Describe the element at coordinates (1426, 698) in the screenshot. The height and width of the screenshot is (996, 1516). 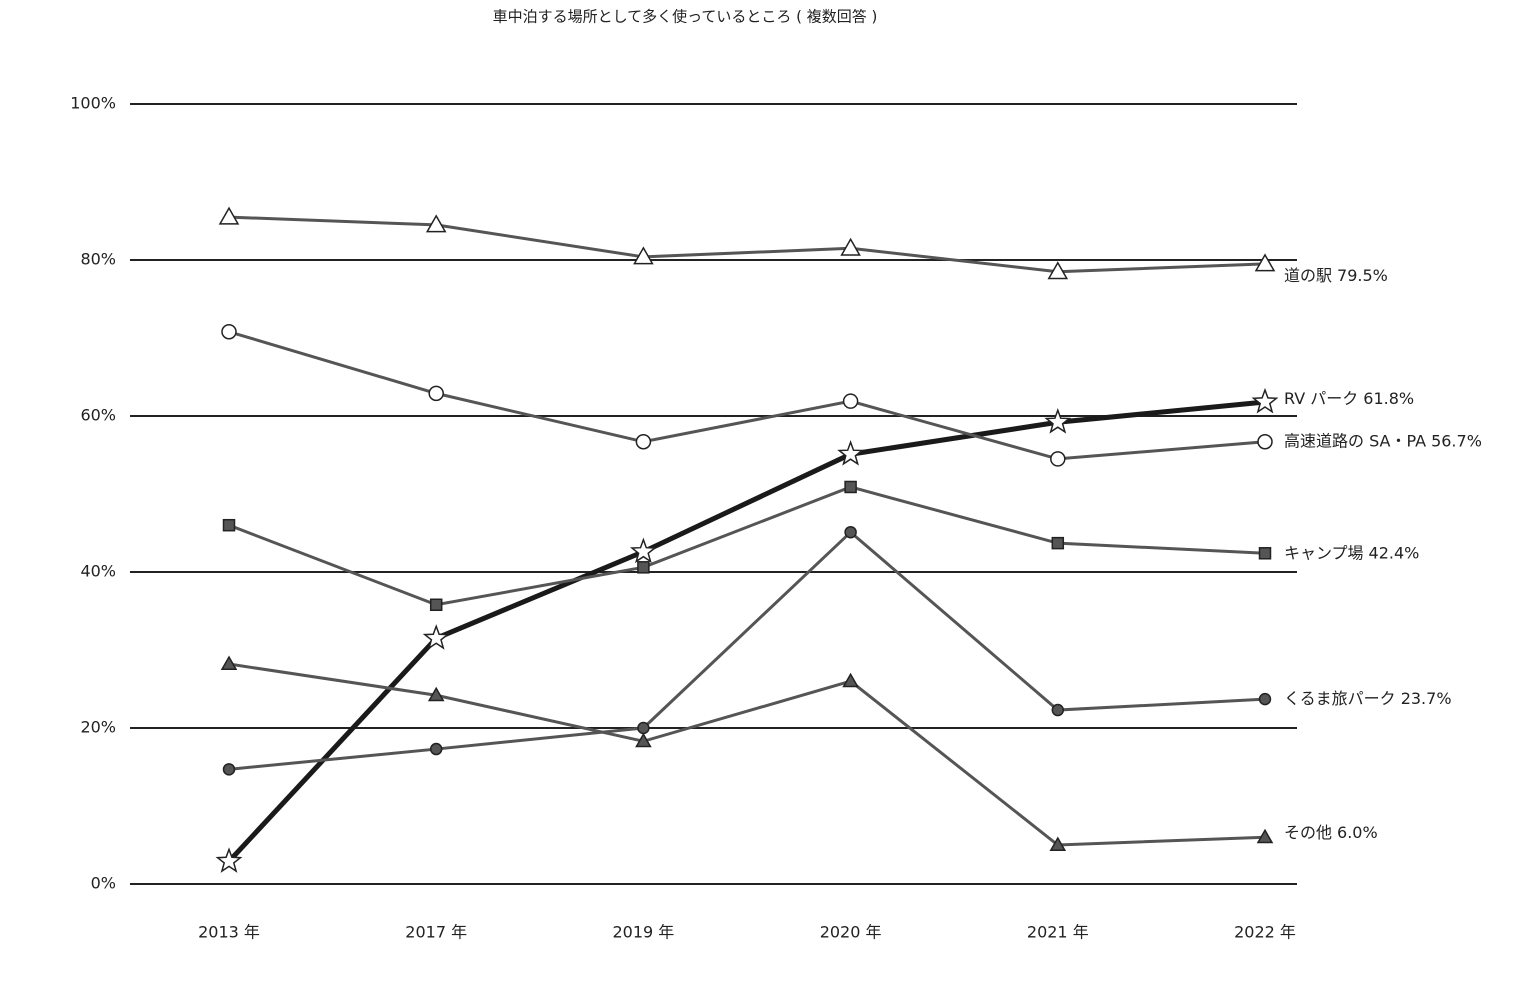
I see `end-value-label: 23.7%` at that location.